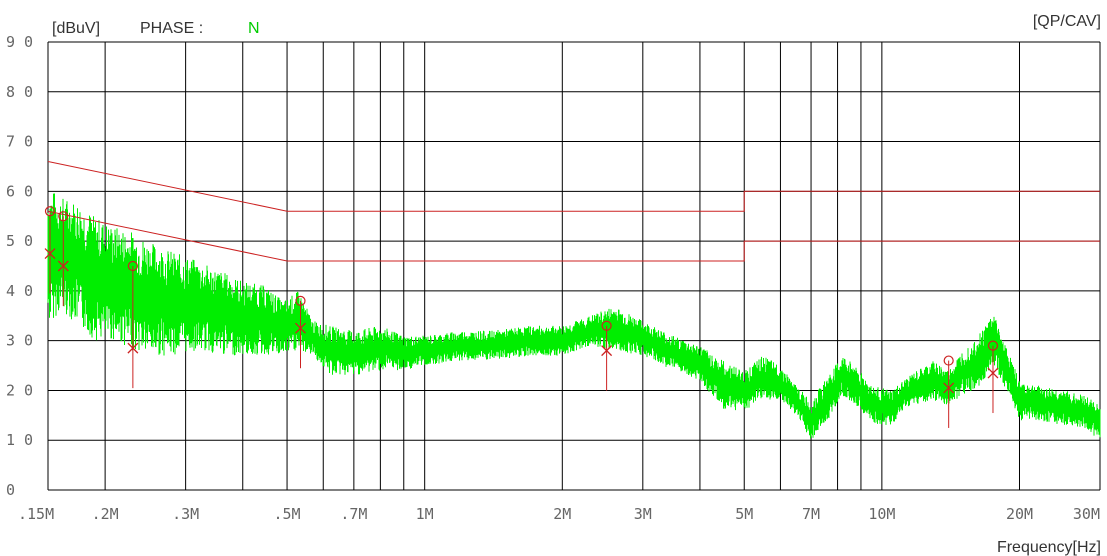 Image resolution: width=1107 pixels, height=556 pixels. Describe the element at coordinates (353, 514) in the screenshot. I see `x-tick-label: .7M` at that location.